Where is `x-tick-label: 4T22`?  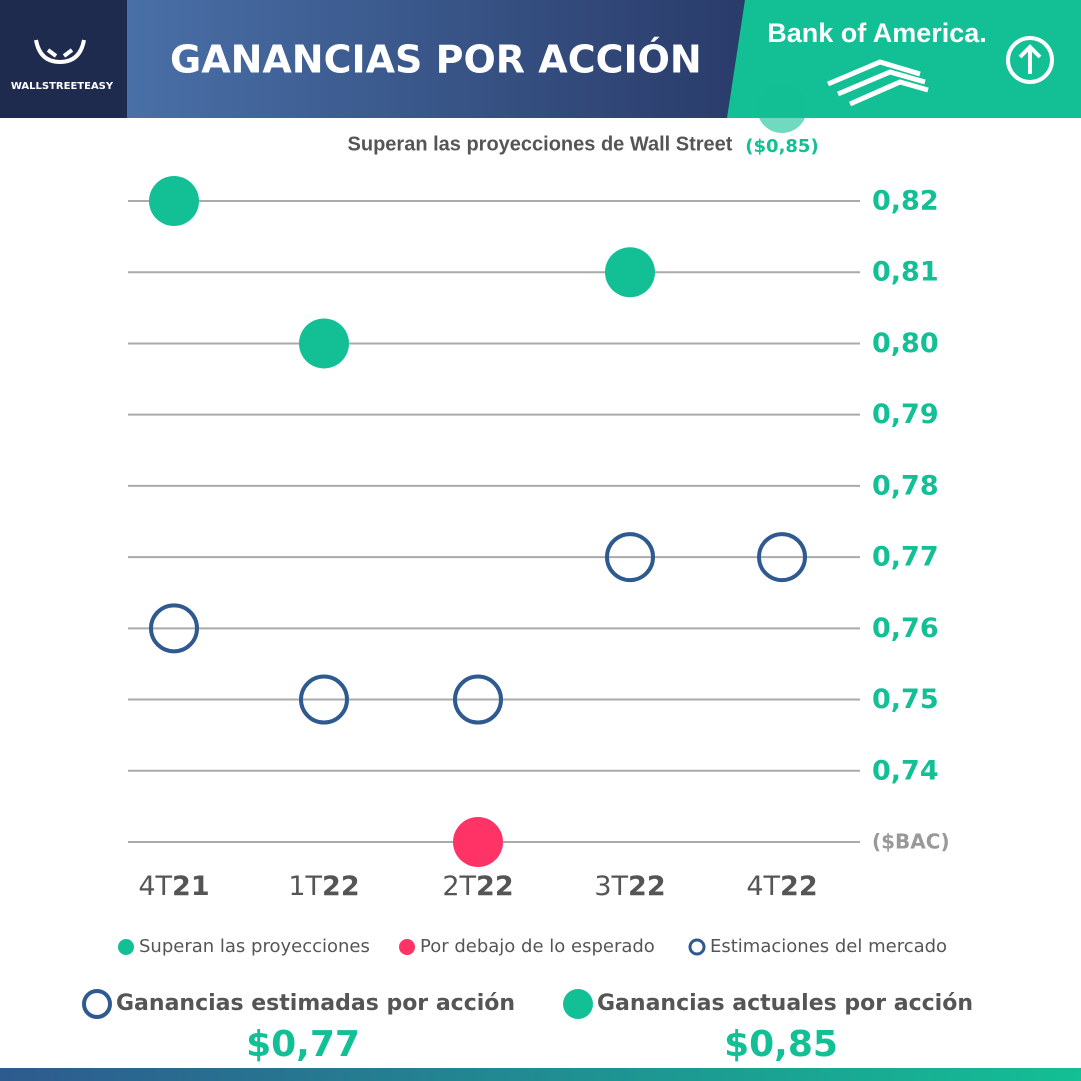 x-tick-label: 4T22 is located at coordinates (781, 886).